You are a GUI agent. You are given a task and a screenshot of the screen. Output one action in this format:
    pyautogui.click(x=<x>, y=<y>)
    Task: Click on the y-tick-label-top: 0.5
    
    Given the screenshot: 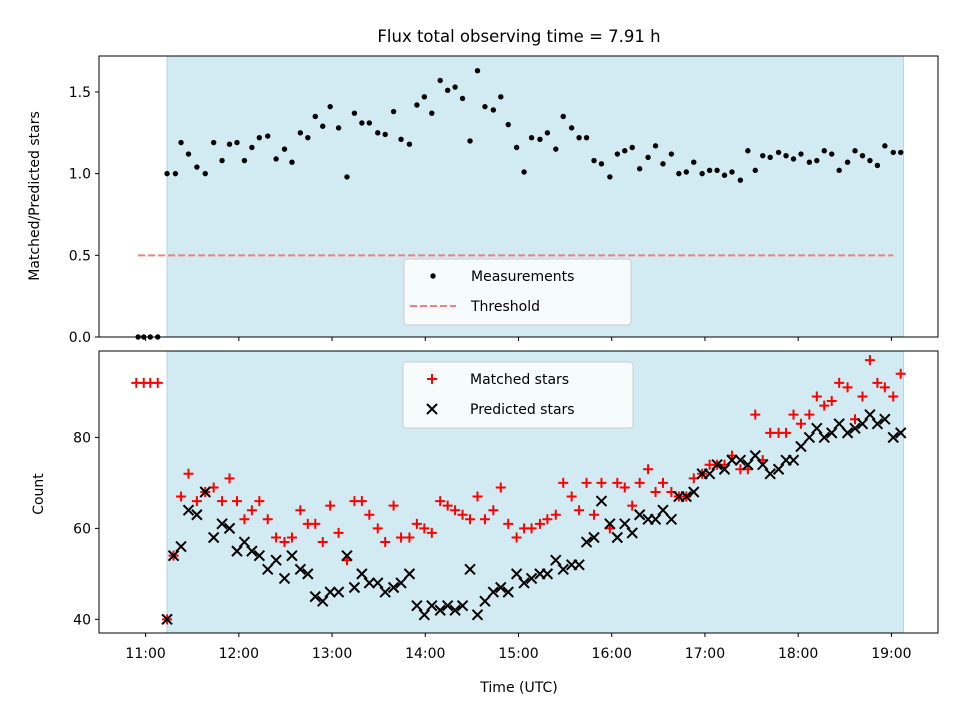 What is the action you would take?
    pyautogui.click(x=80, y=256)
    